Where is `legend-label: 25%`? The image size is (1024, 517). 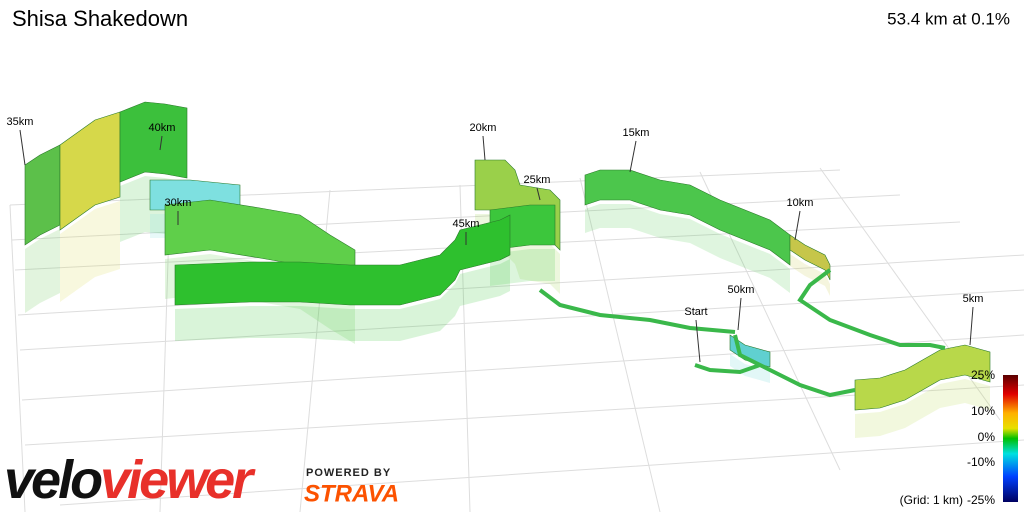 legend-label: 25% is located at coordinates (983, 375).